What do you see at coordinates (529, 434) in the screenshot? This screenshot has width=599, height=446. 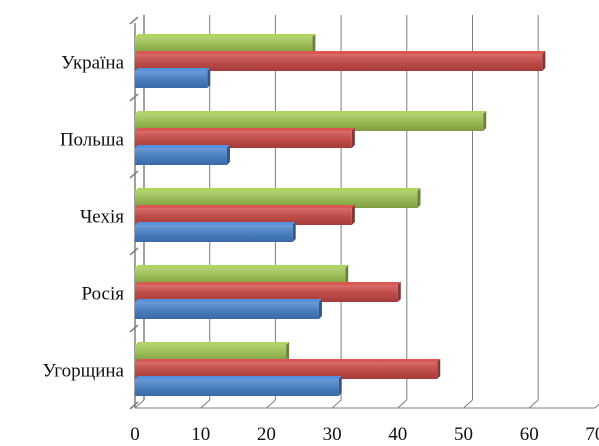 I see `x-tick-label: 60` at bounding box center [529, 434].